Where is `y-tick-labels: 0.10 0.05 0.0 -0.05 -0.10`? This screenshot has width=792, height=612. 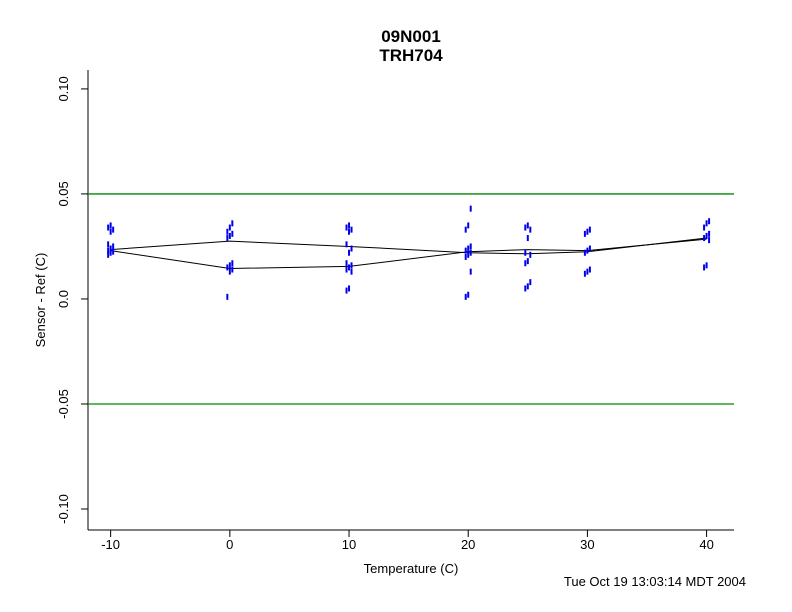 y-tick-labels: 0.10 0.05 0.0 -0.05 -0.10 is located at coordinates (63, 300).